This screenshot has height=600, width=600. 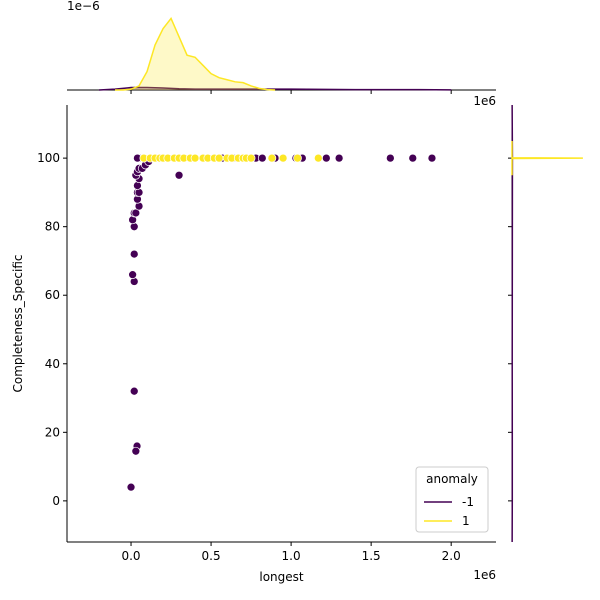 What do you see at coordinates (52, 364) in the screenshot?
I see `y-tick-label: 40` at bounding box center [52, 364].